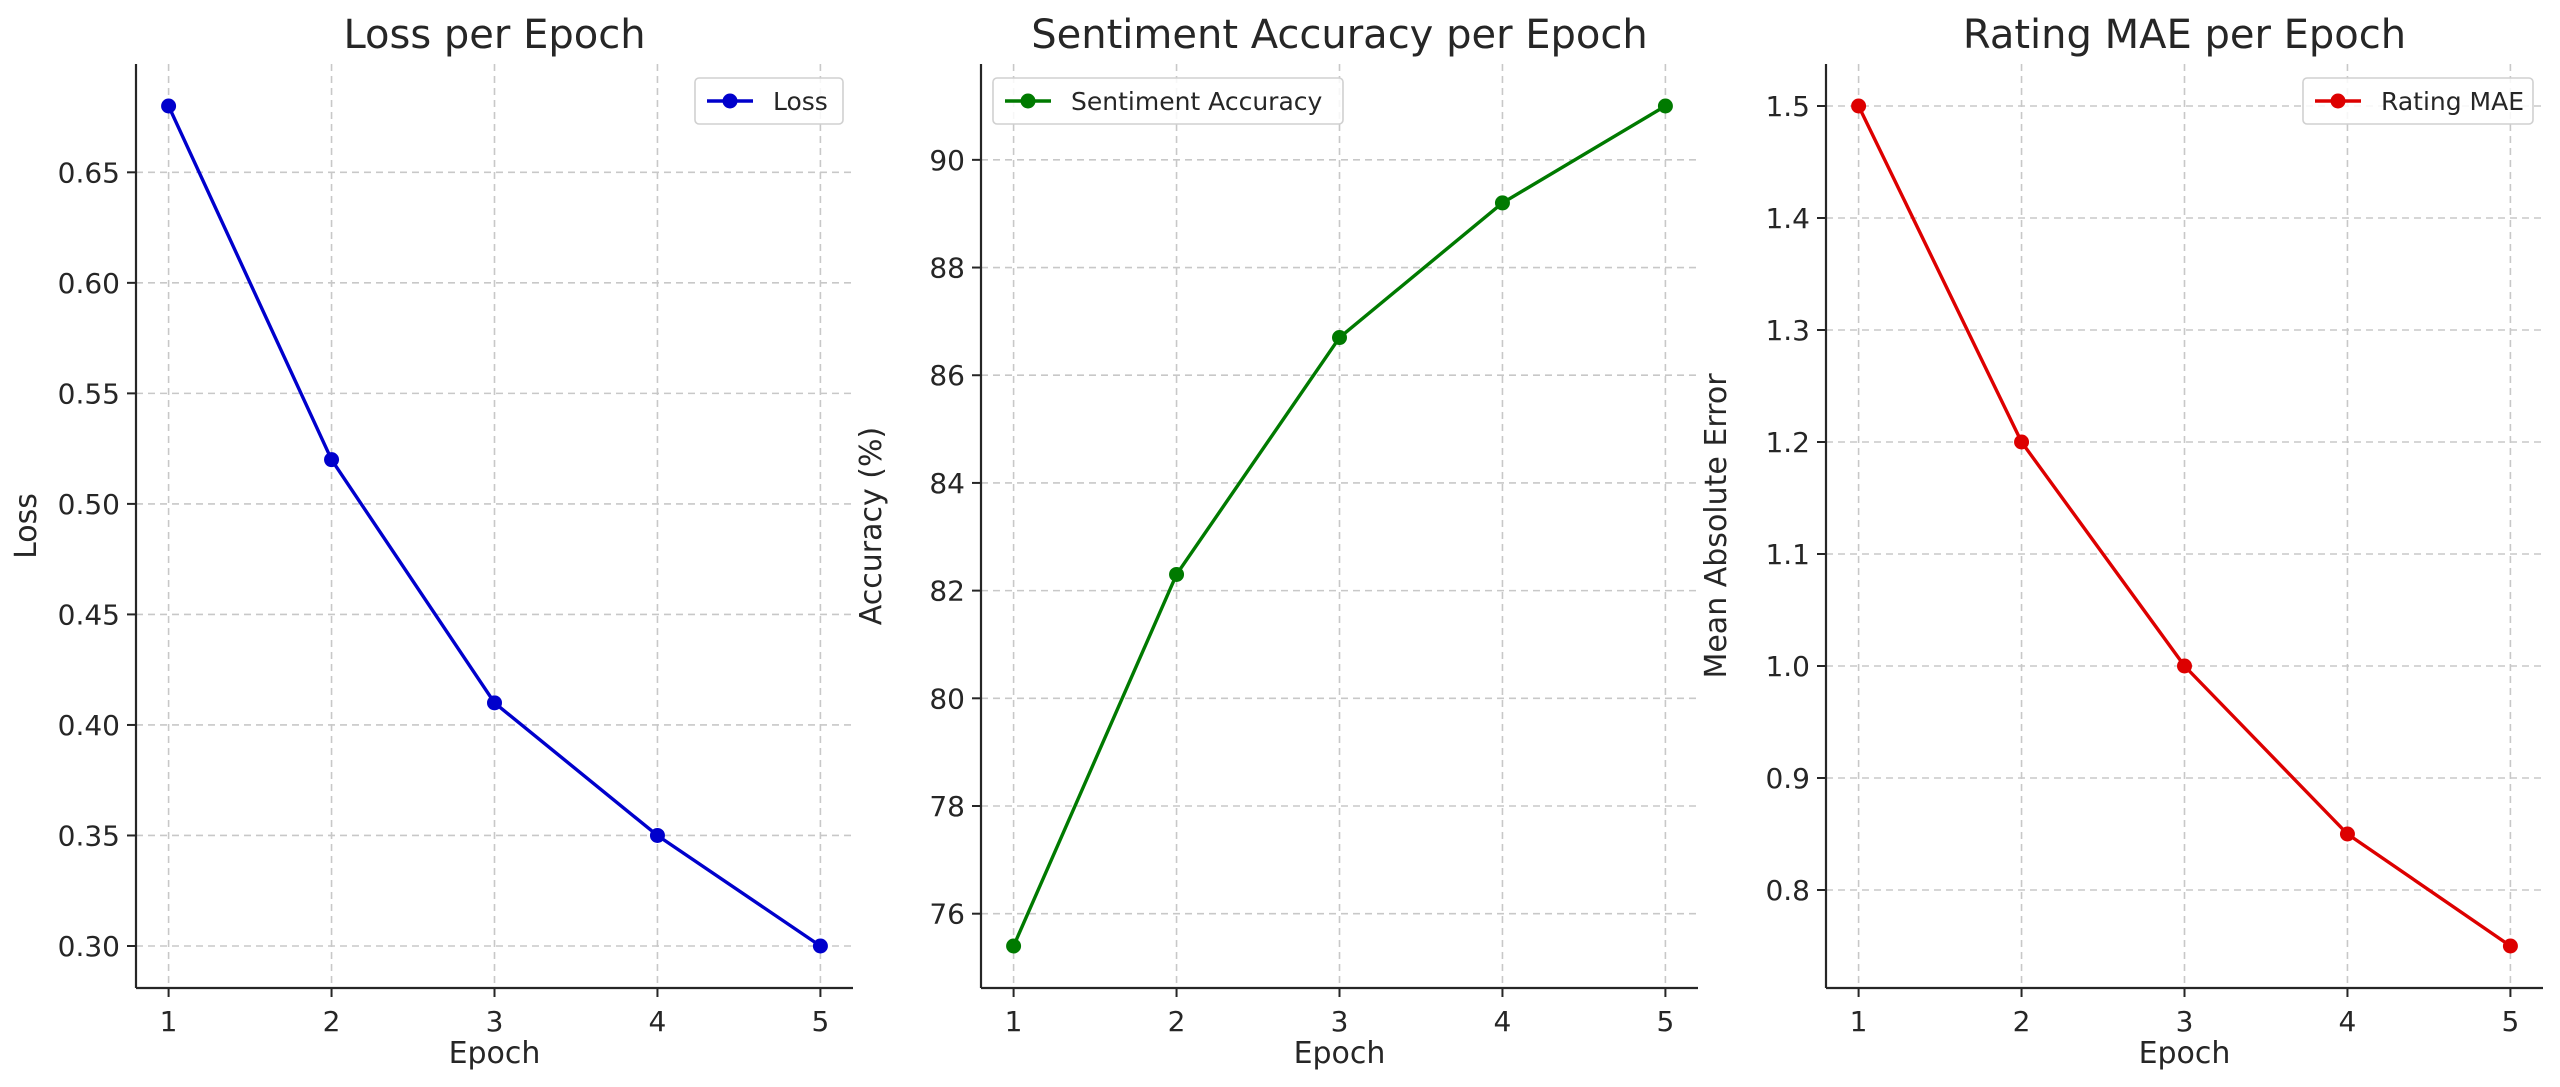 This screenshot has width=2560, height=1087. What do you see at coordinates (1197, 101) in the screenshot?
I see `legend-entry: Sentiment Accuracy` at bounding box center [1197, 101].